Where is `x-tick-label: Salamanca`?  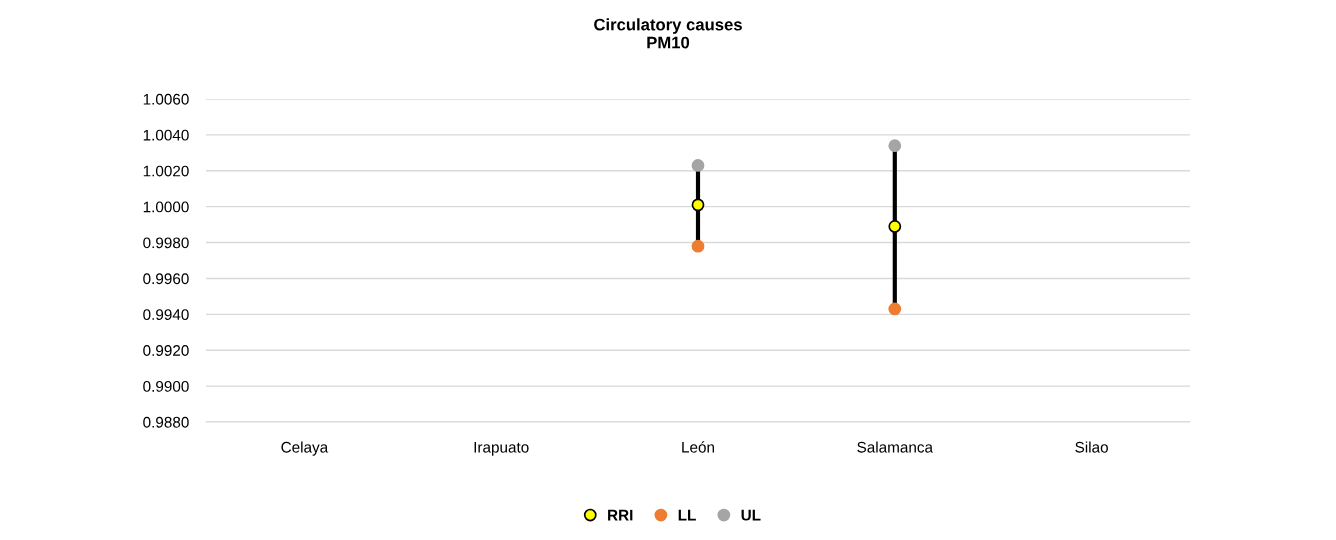
x-tick-label: Salamanca is located at coordinates (895, 447).